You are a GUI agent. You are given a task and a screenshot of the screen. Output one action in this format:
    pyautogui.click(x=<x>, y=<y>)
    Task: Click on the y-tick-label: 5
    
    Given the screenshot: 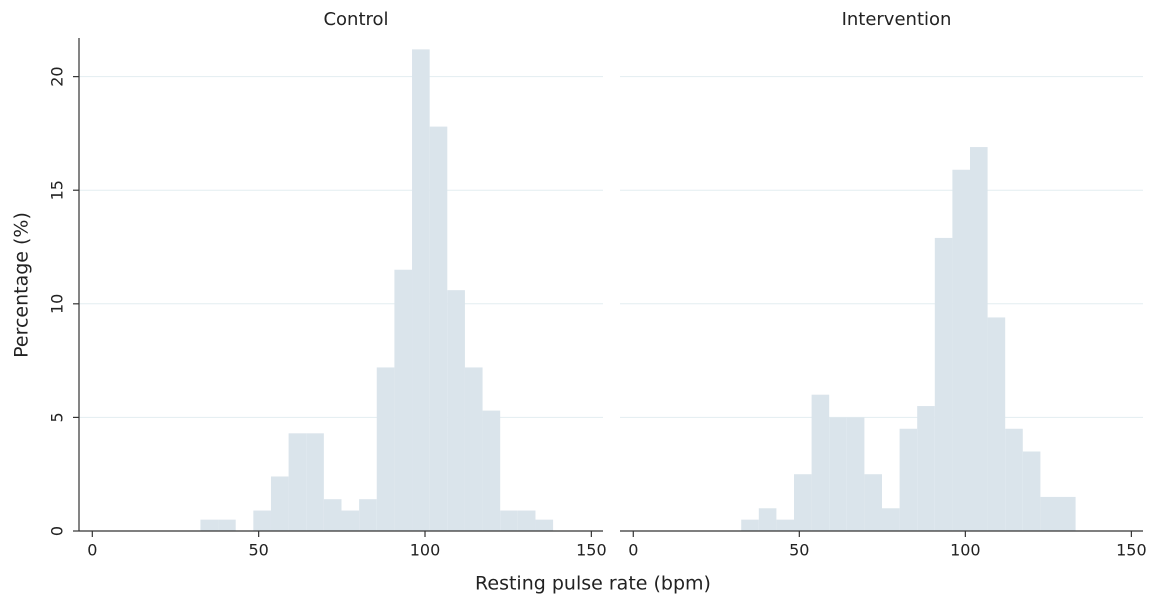 What is the action you would take?
    pyautogui.click(x=57, y=417)
    